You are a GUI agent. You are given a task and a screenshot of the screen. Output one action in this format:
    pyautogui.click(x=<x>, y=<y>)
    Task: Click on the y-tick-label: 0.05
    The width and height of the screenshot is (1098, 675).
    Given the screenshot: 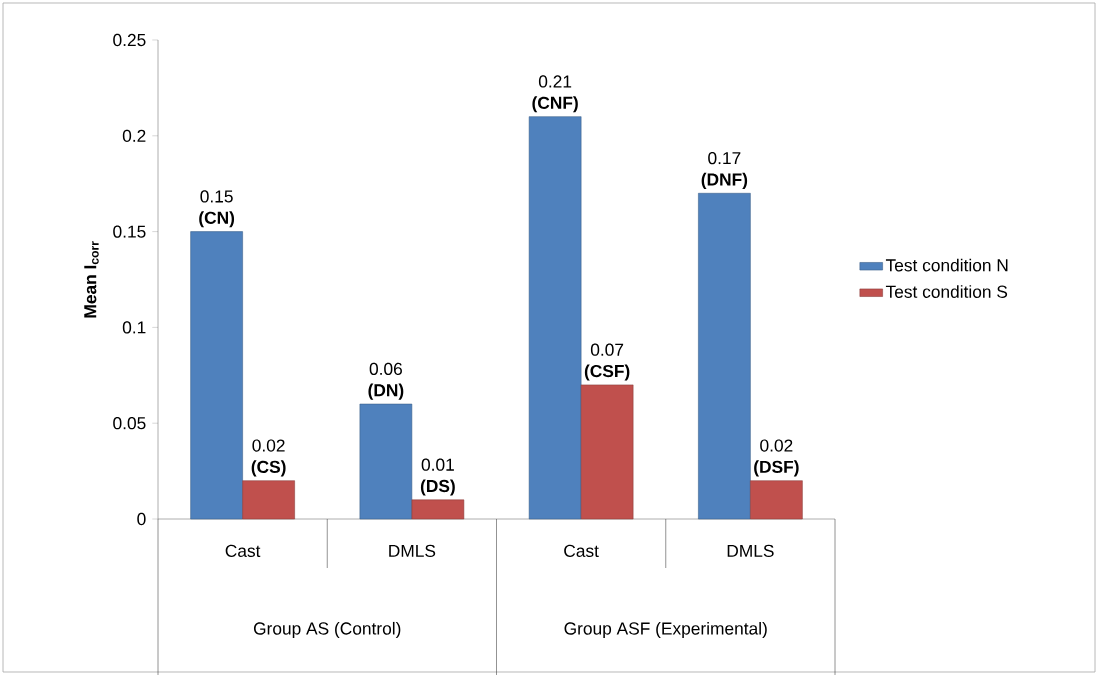 What is the action you would take?
    pyautogui.click(x=129, y=423)
    